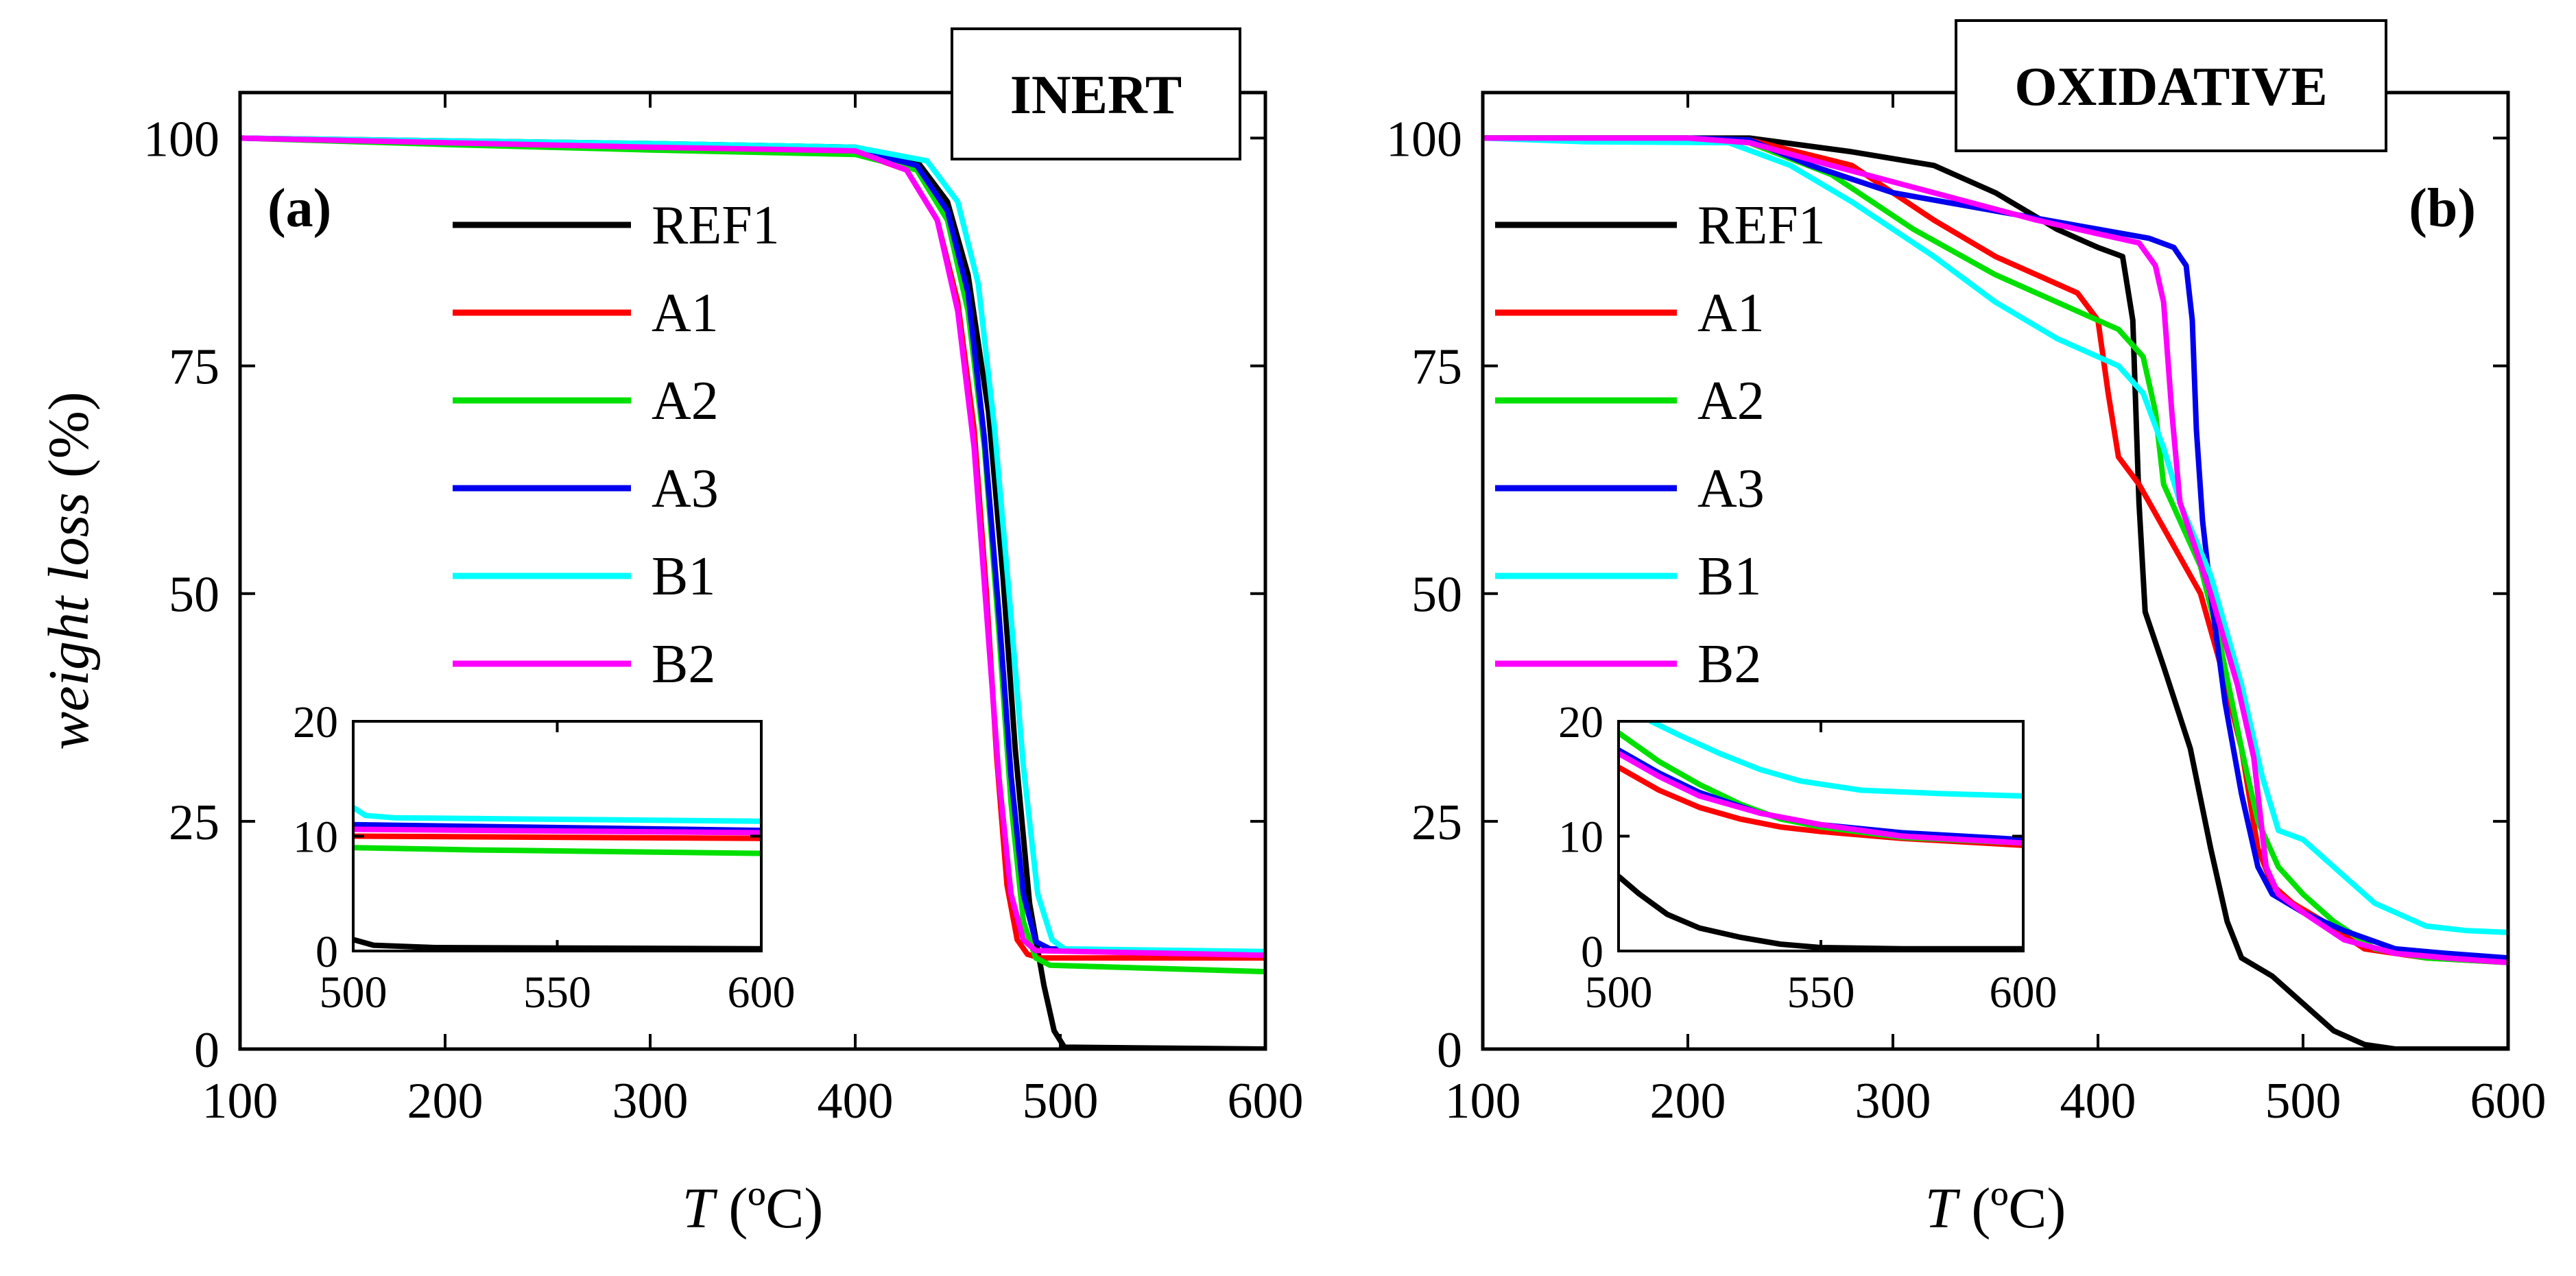  Describe the element at coordinates (69, 621) in the screenshot. I see `y-axis-variable: weight loss` at that location.